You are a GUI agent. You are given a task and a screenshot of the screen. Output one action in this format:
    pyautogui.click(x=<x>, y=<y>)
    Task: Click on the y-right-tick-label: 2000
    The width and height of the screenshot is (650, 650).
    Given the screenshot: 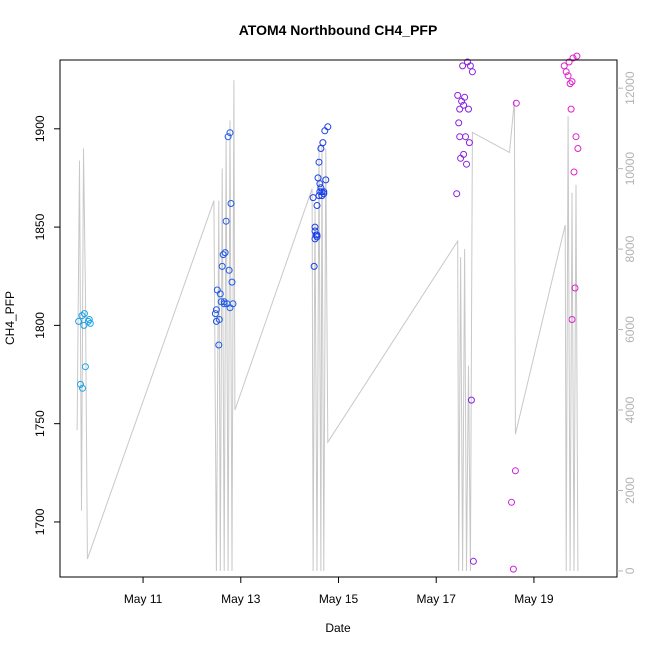 What is the action you would take?
    pyautogui.click(x=630, y=490)
    